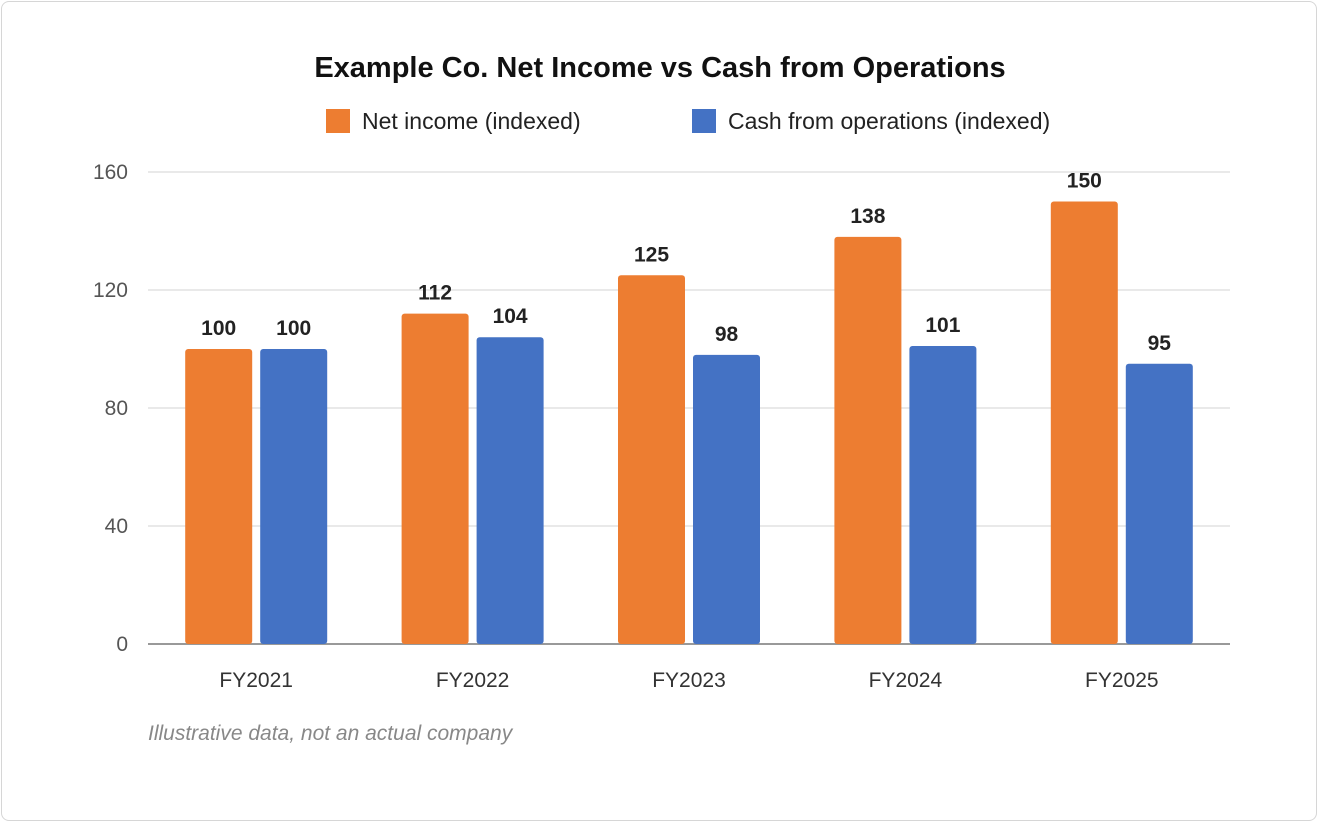 This screenshot has width=1320, height=824. I want to click on data-label-cash-from-operations-indexed-fy2023: 98, so click(727, 334).